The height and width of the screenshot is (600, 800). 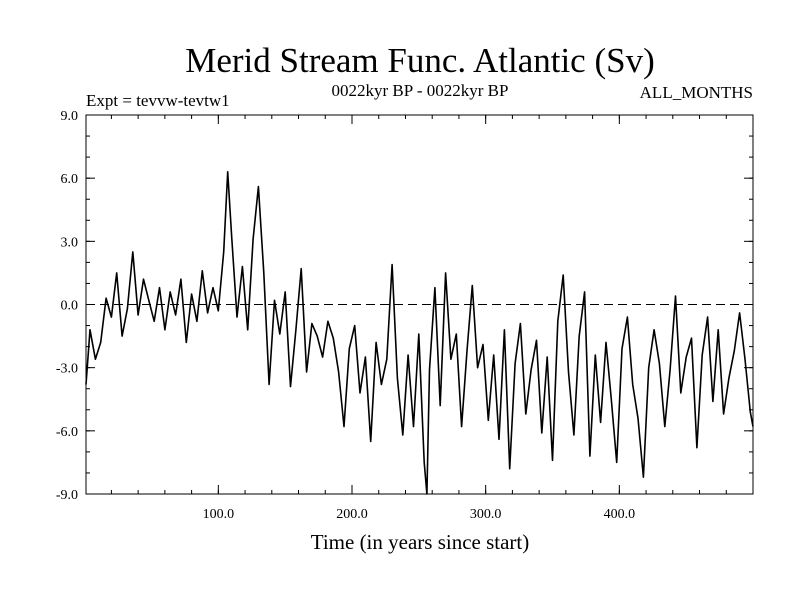 What do you see at coordinates (420, 90) in the screenshot?
I see `period-label: 0022kyr BP - 0022kyr BP` at bounding box center [420, 90].